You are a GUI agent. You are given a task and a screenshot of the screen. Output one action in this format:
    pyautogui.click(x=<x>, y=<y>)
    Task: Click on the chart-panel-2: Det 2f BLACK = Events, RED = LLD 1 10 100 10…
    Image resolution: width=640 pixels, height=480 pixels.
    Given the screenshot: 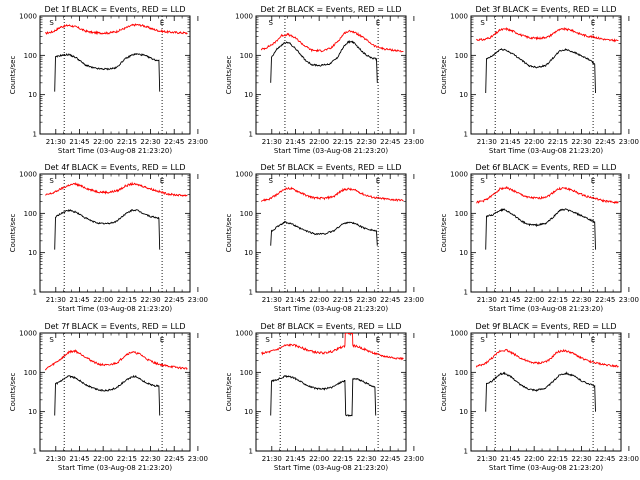 What is the action you would take?
    pyautogui.click(x=324, y=80)
    